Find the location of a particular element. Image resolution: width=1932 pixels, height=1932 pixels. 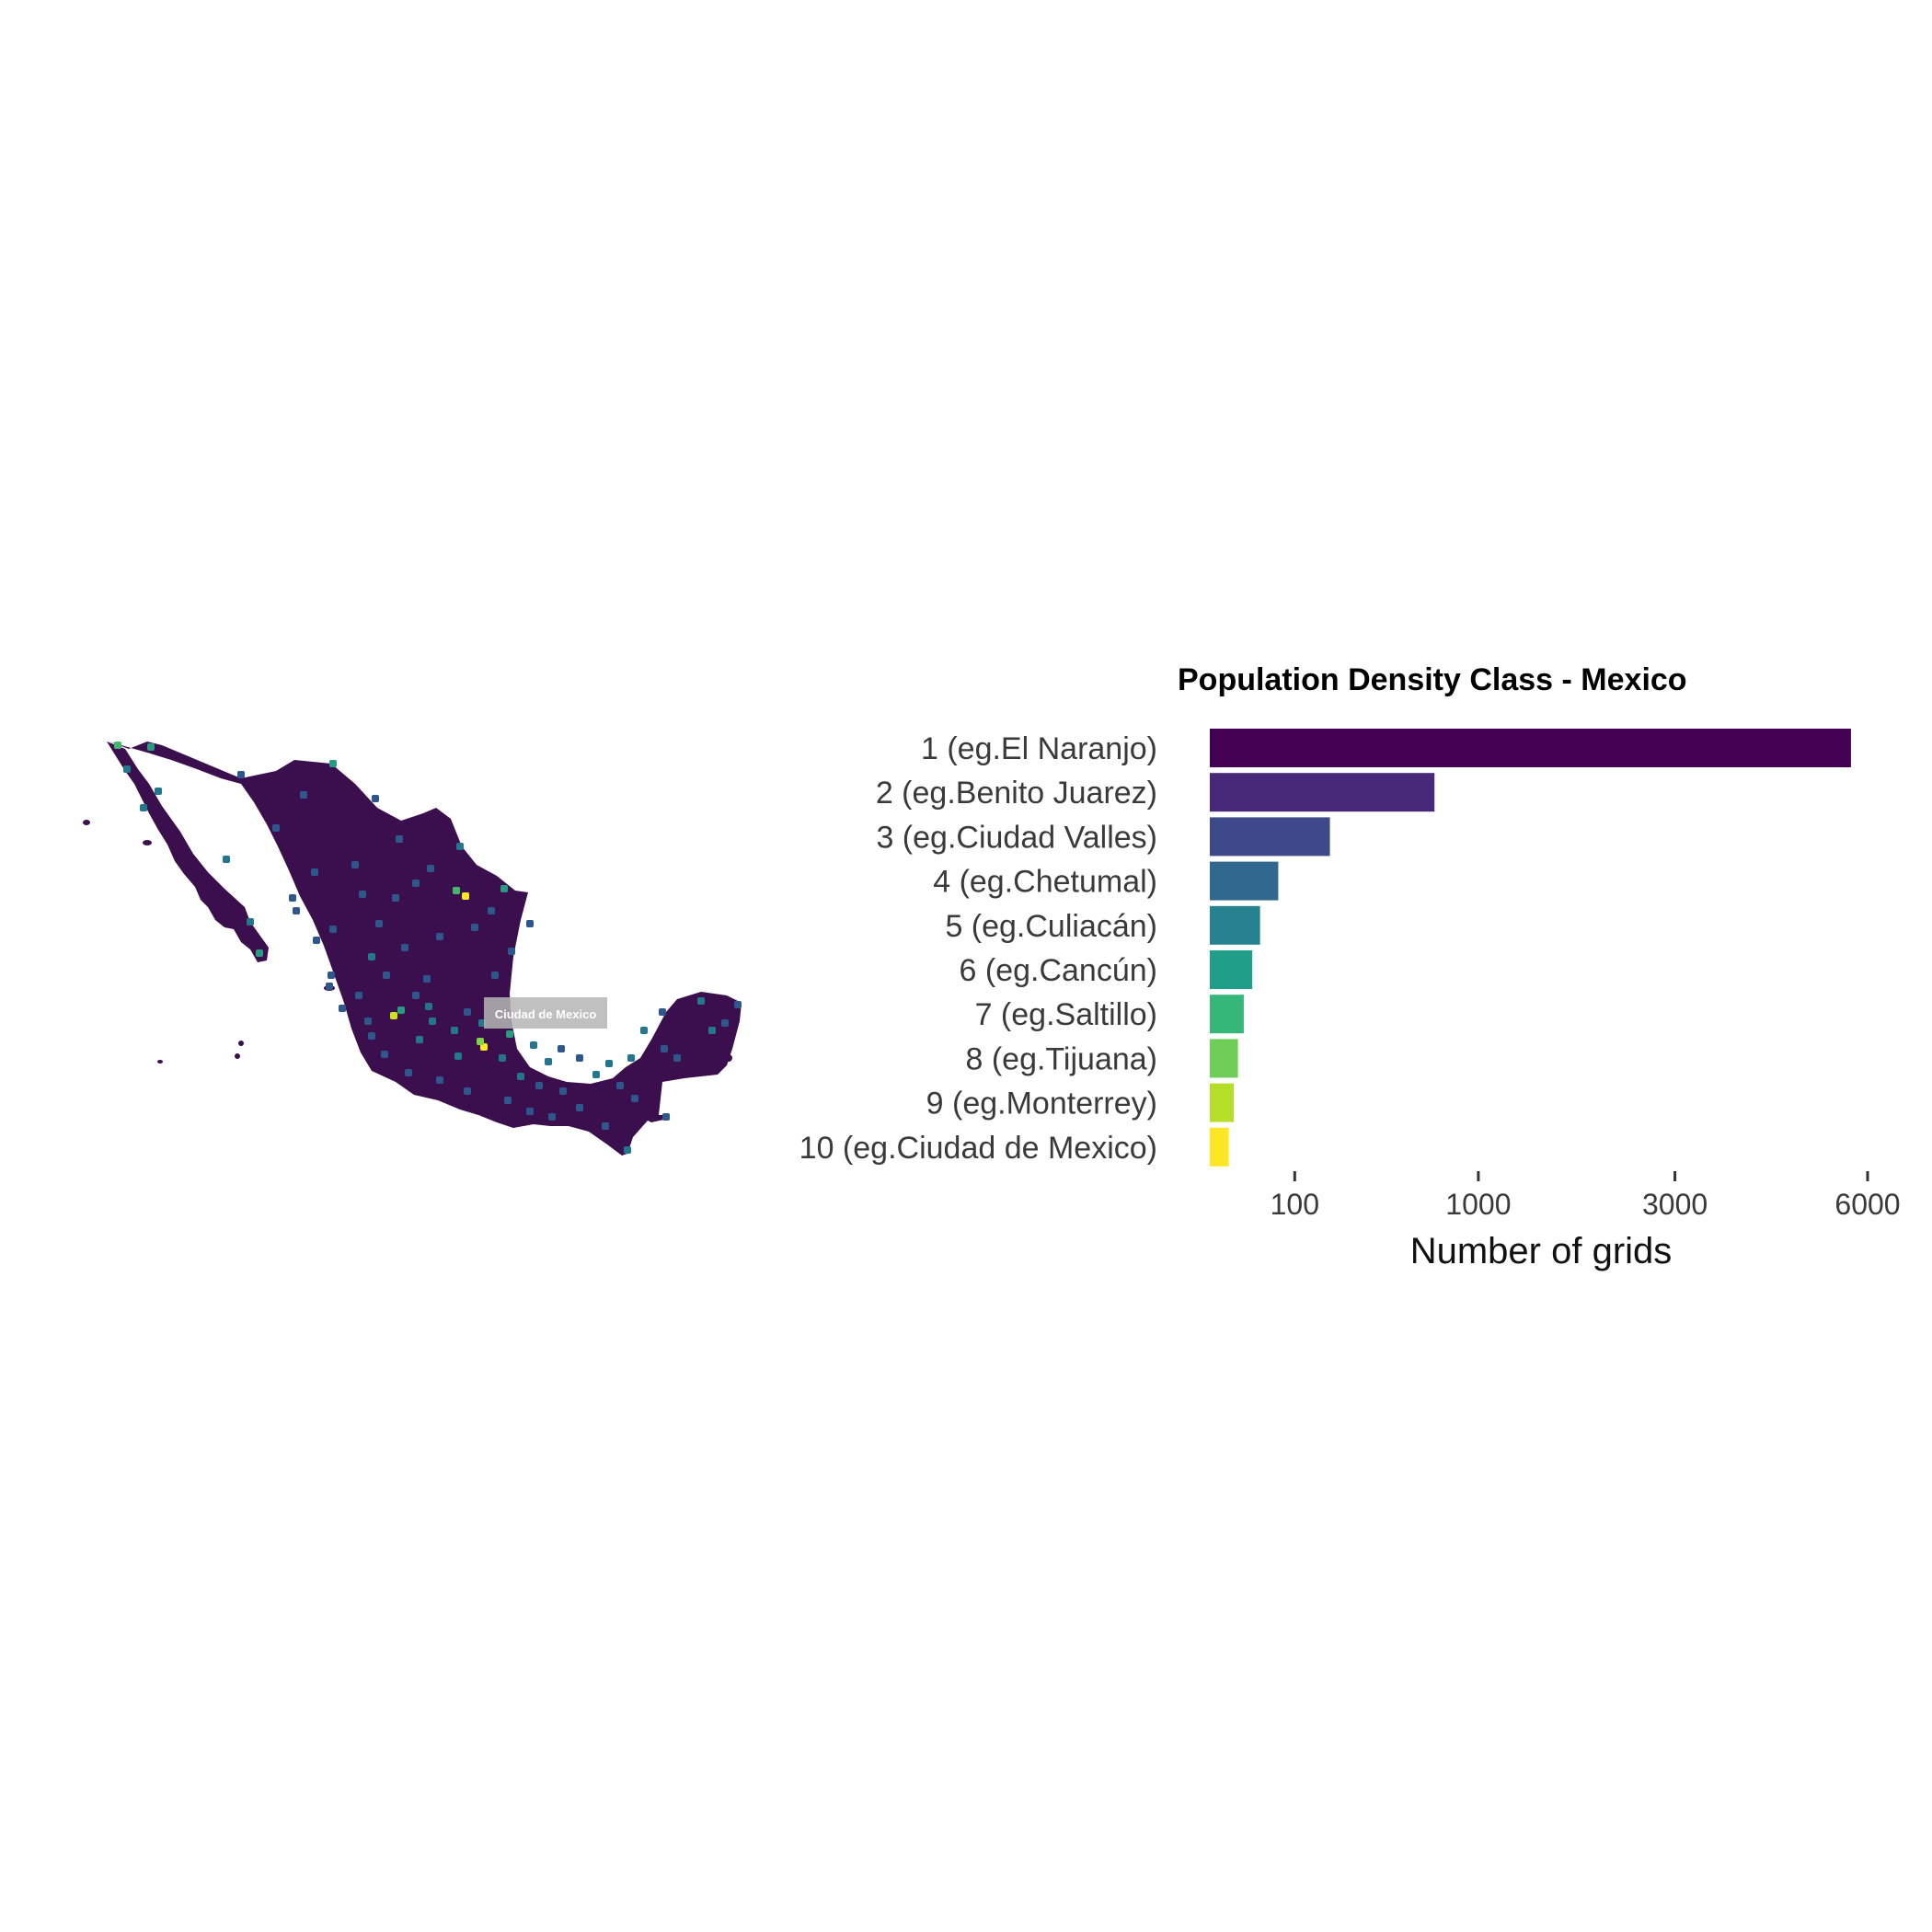

x-tick-label: 100 is located at coordinates (1295, 1204).